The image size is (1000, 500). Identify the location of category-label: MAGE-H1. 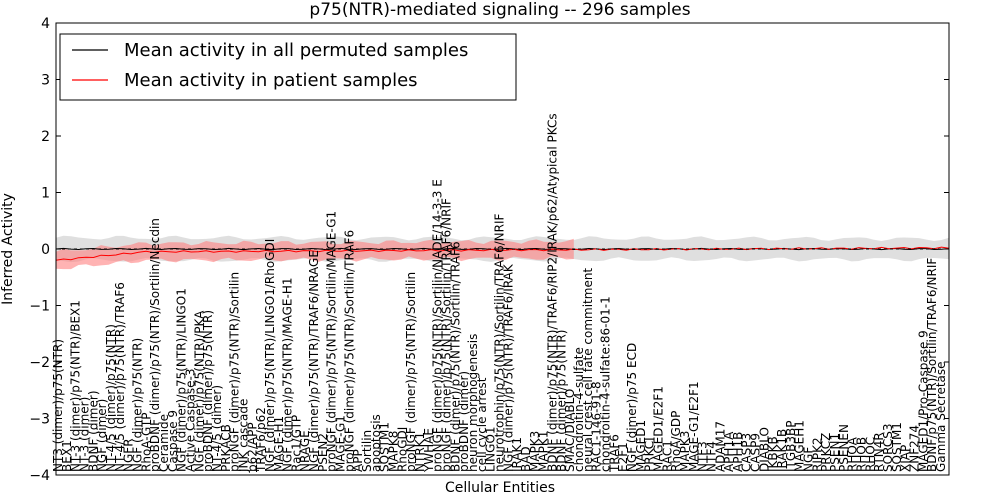
(279, 444).